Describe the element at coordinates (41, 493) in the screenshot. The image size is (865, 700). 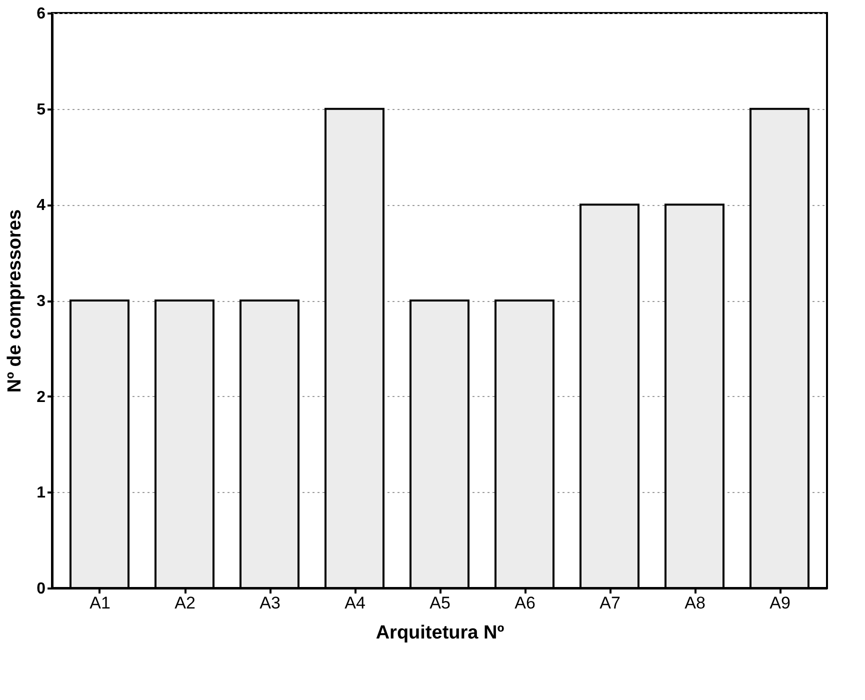
I see `y-tick-label: 1` at that location.